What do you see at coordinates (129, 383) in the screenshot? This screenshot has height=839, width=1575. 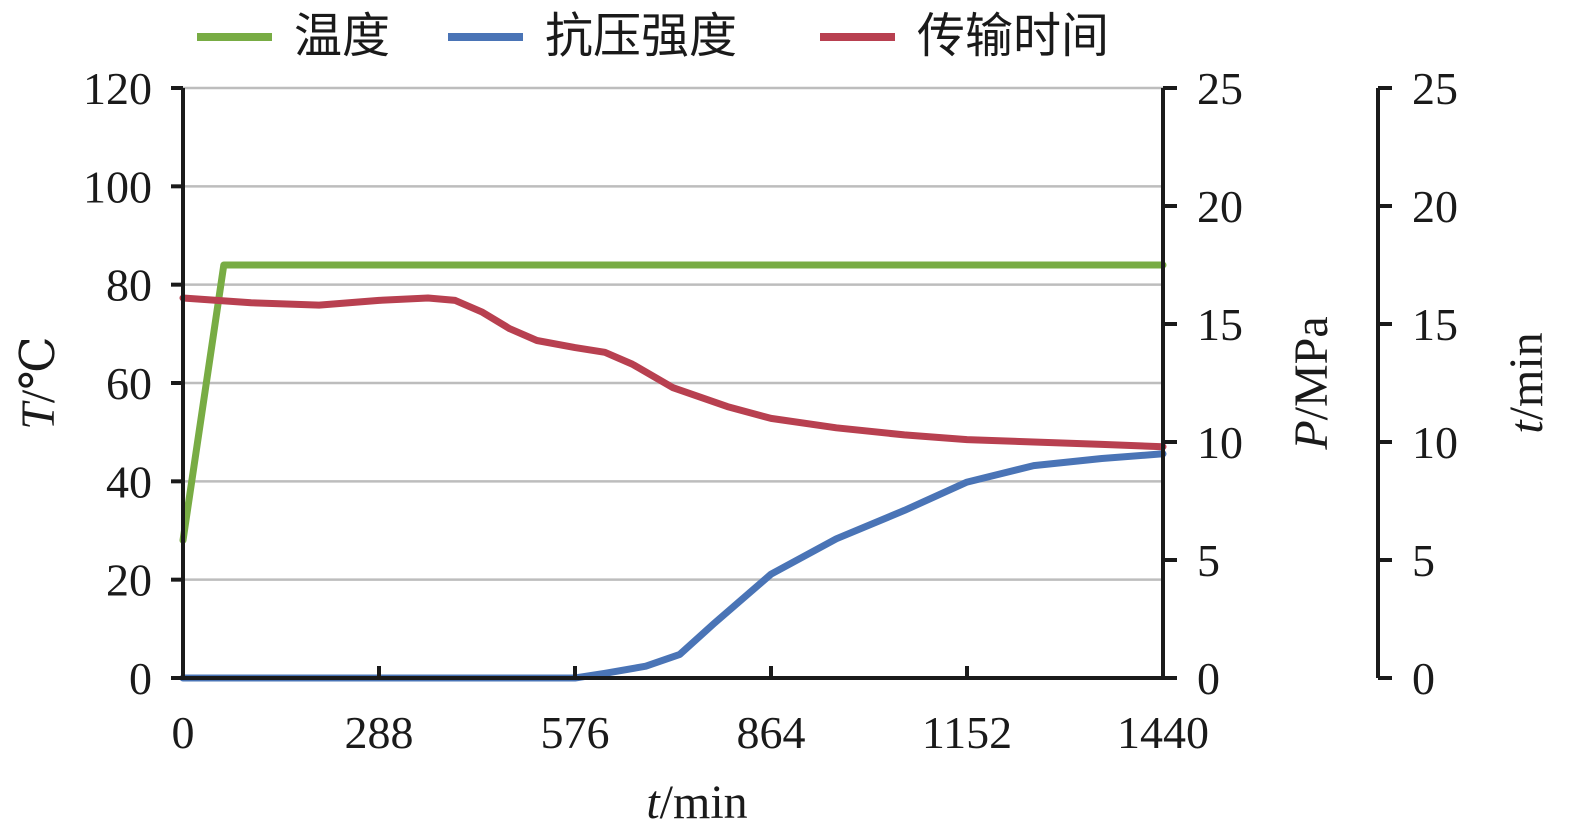 I see `y-left-tick-label: 60` at bounding box center [129, 383].